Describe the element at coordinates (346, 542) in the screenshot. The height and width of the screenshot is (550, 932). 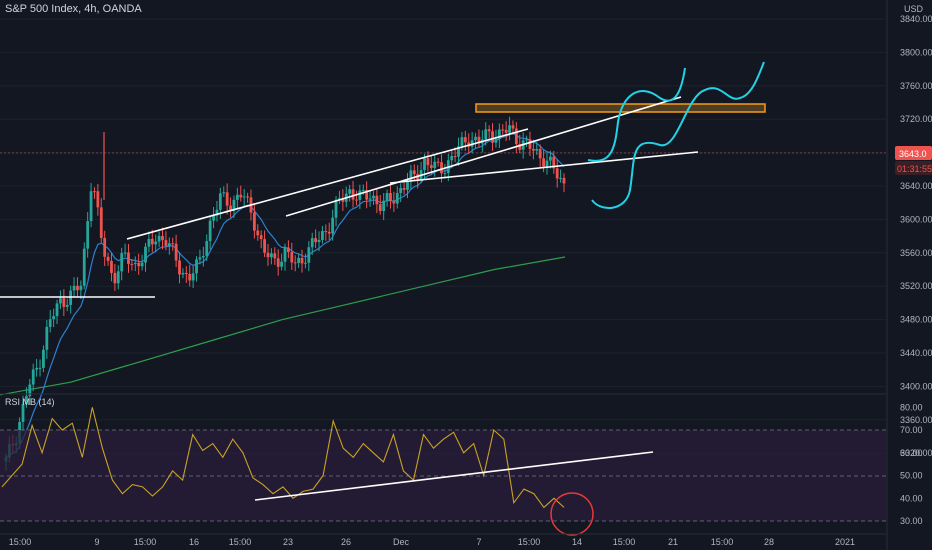
I see `time-tick-label: 26` at that location.